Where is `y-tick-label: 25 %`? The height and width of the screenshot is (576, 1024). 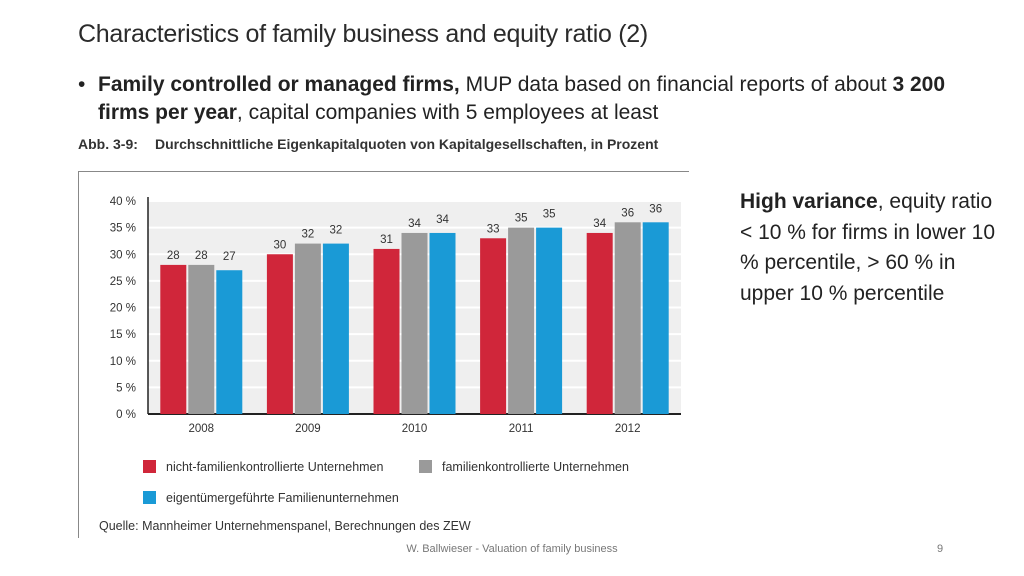 y-tick-label: 25 % is located at coordinates (123, 282).